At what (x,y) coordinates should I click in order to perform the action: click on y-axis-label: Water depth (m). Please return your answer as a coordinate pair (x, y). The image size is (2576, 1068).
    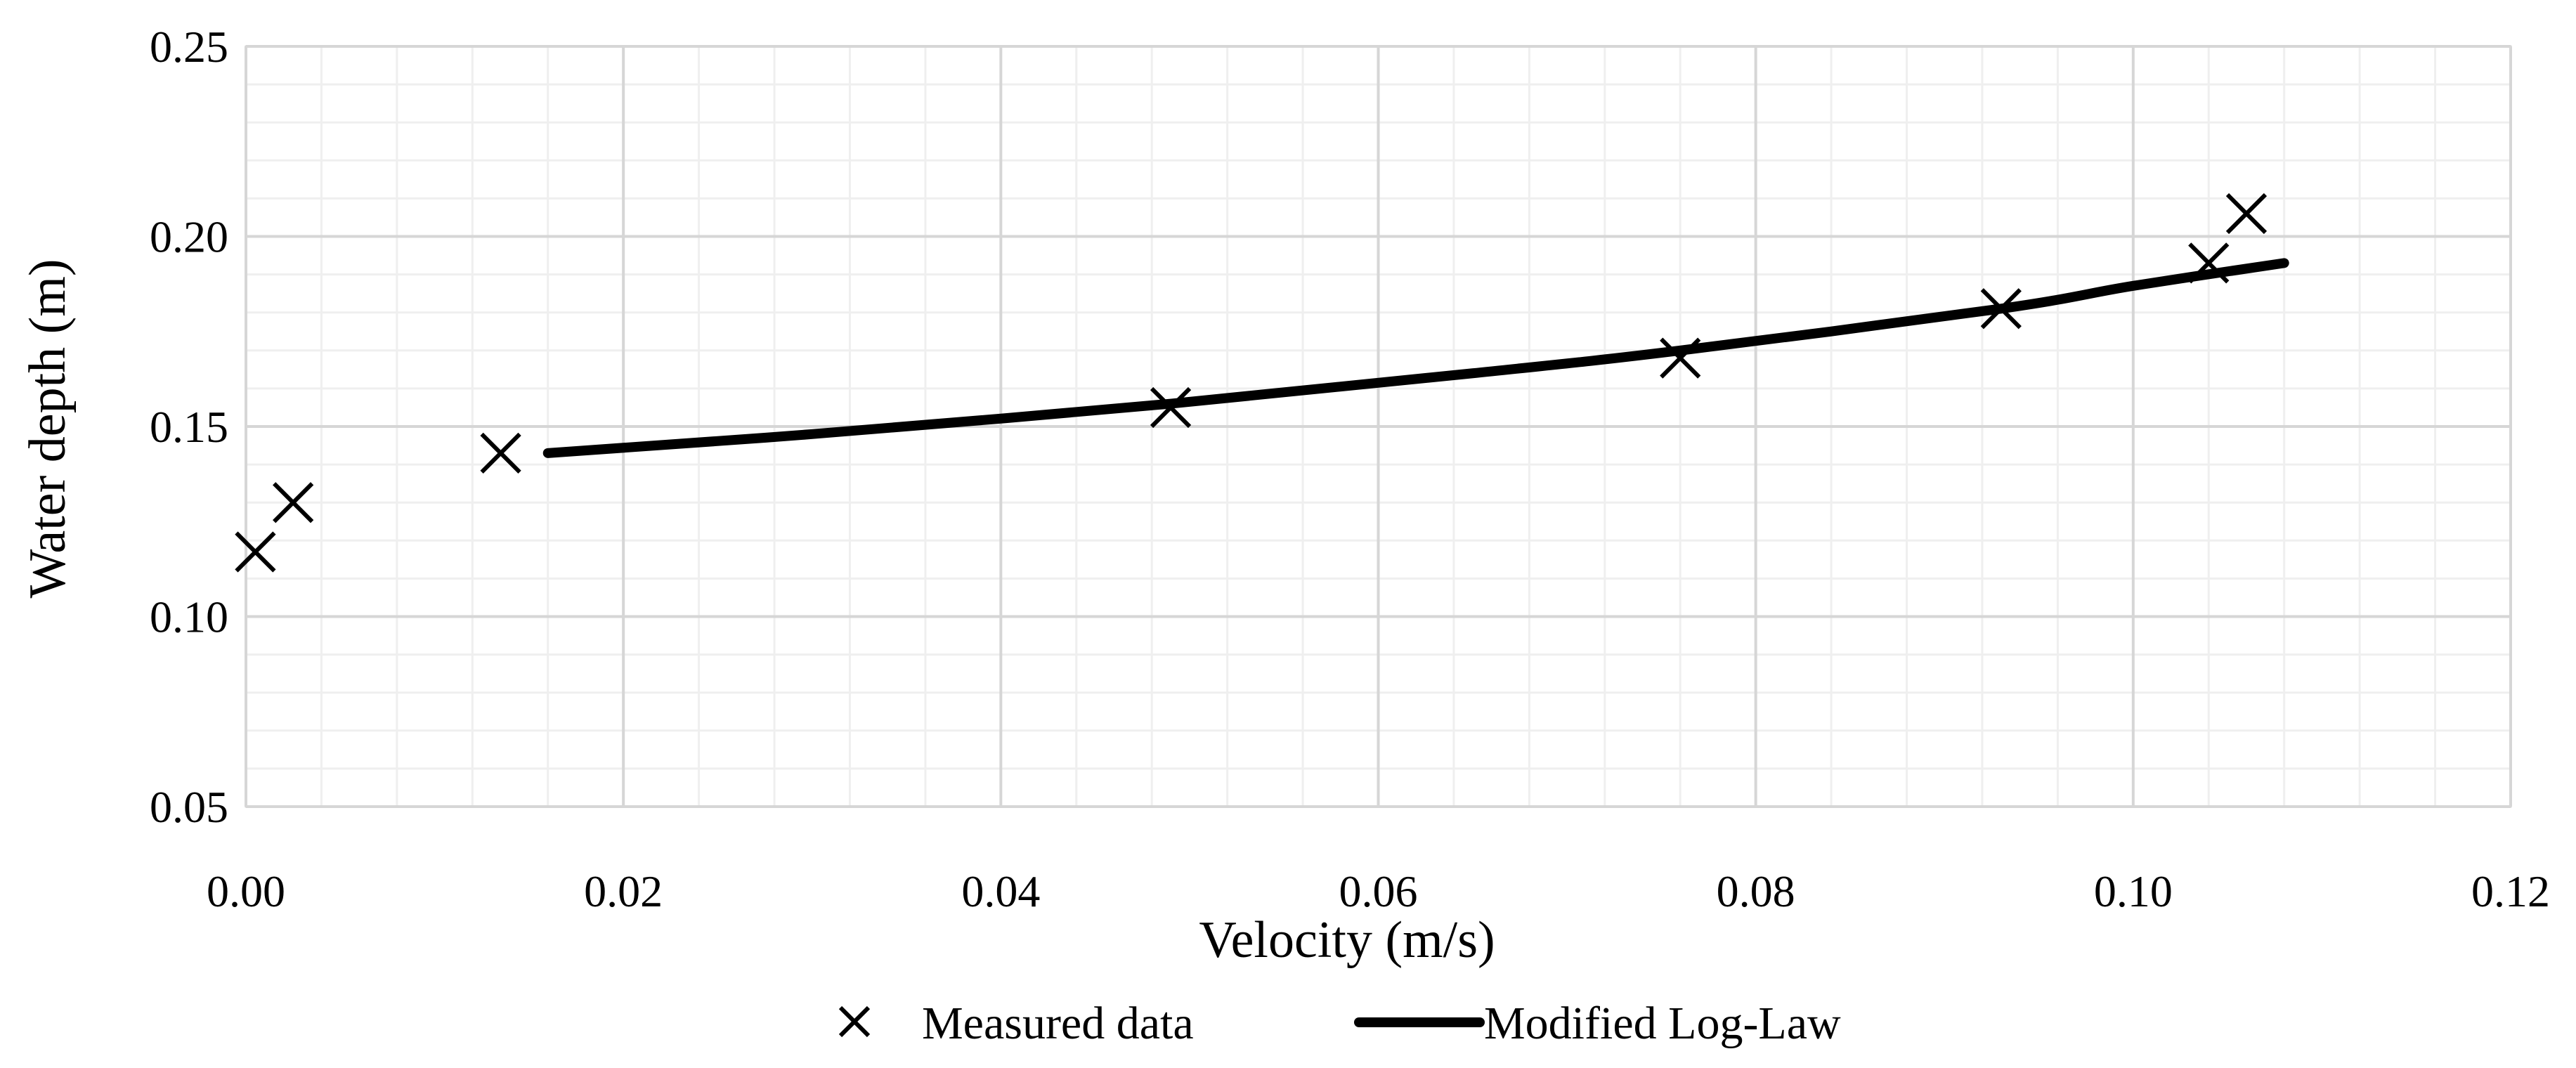
    Looking at the image, I should click on (48, 428).